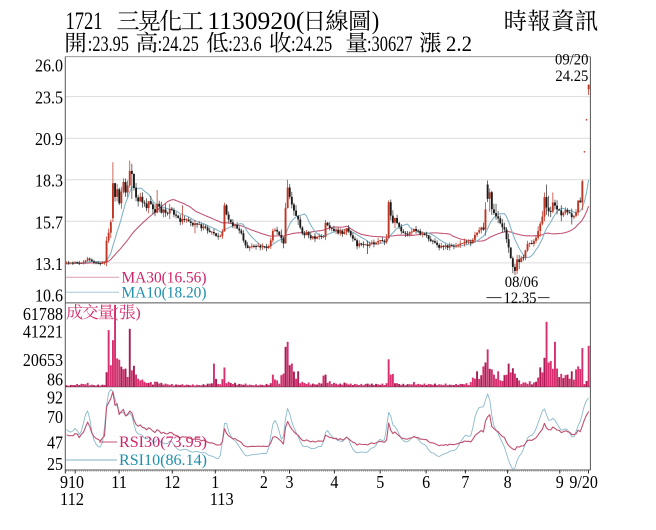 The image size is (656, 530). I want to click on svg-text: 1, so click(215, 482).